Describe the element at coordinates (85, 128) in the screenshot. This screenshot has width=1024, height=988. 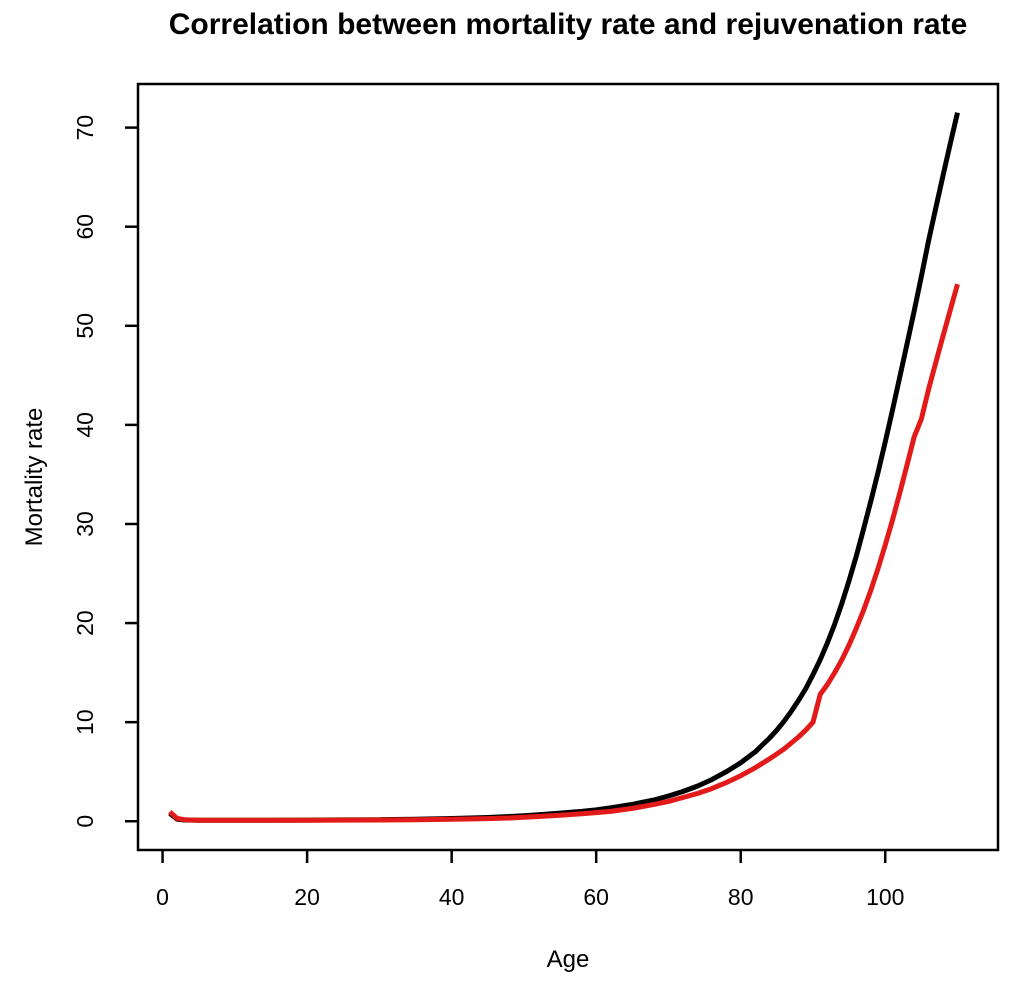
I see `y-tick-label: 70` at that location.